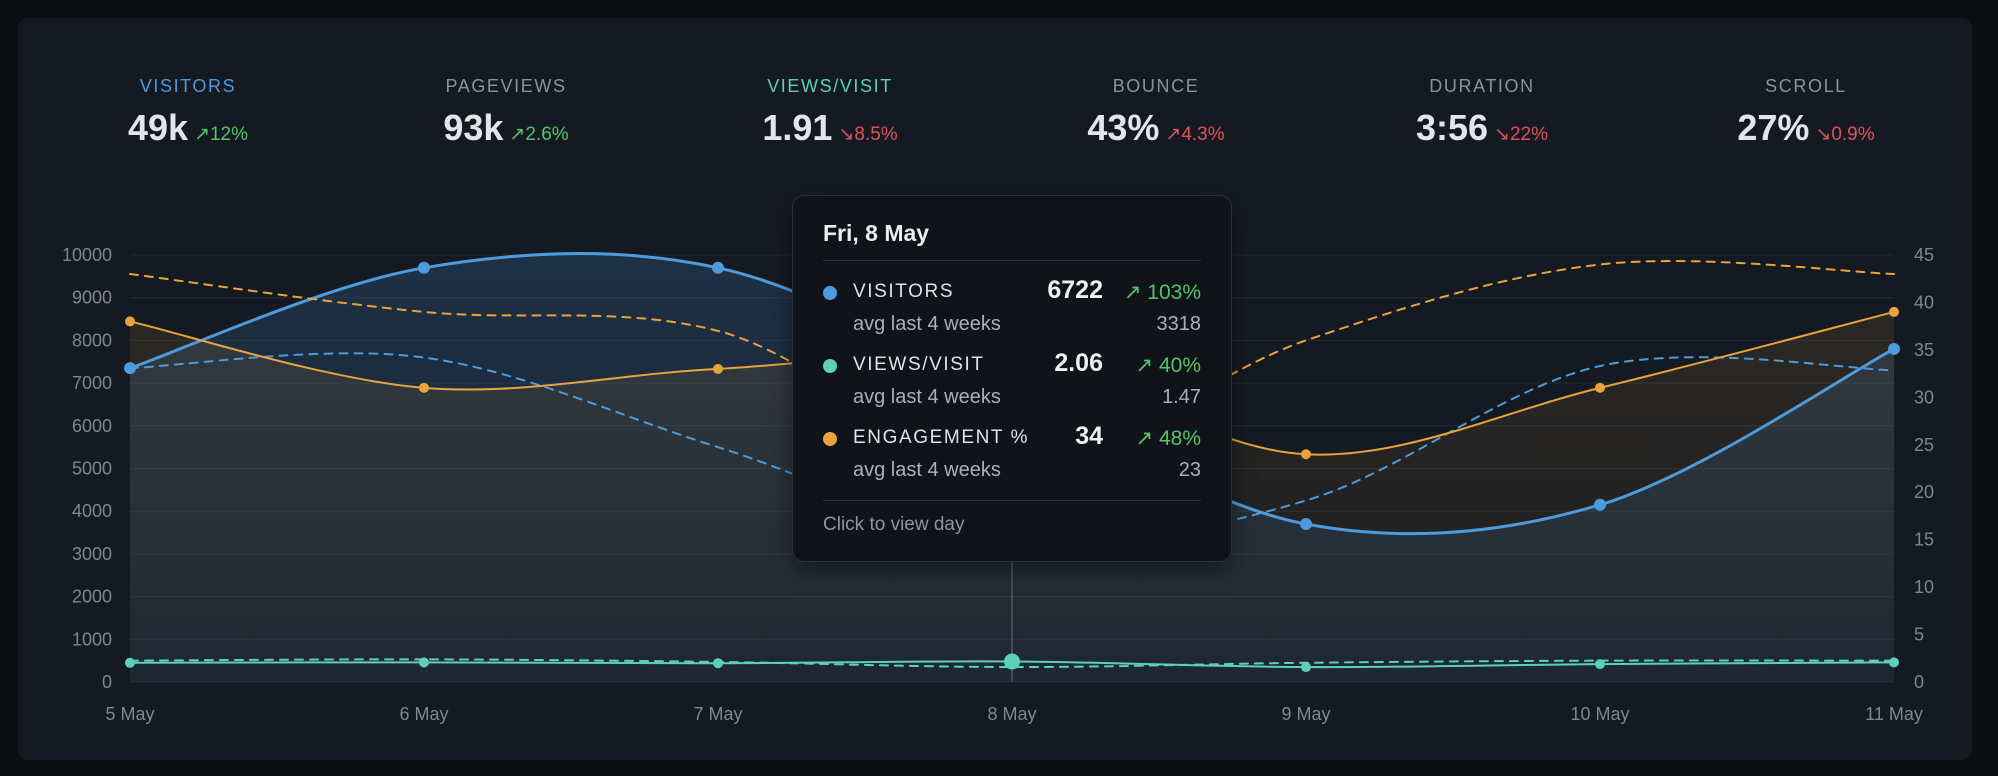 This screenshot has width=1998, height=776. Describe the element at coordinates (1924, 350) in the screenshot. I see `y-tick-label-right: 35` at that location.